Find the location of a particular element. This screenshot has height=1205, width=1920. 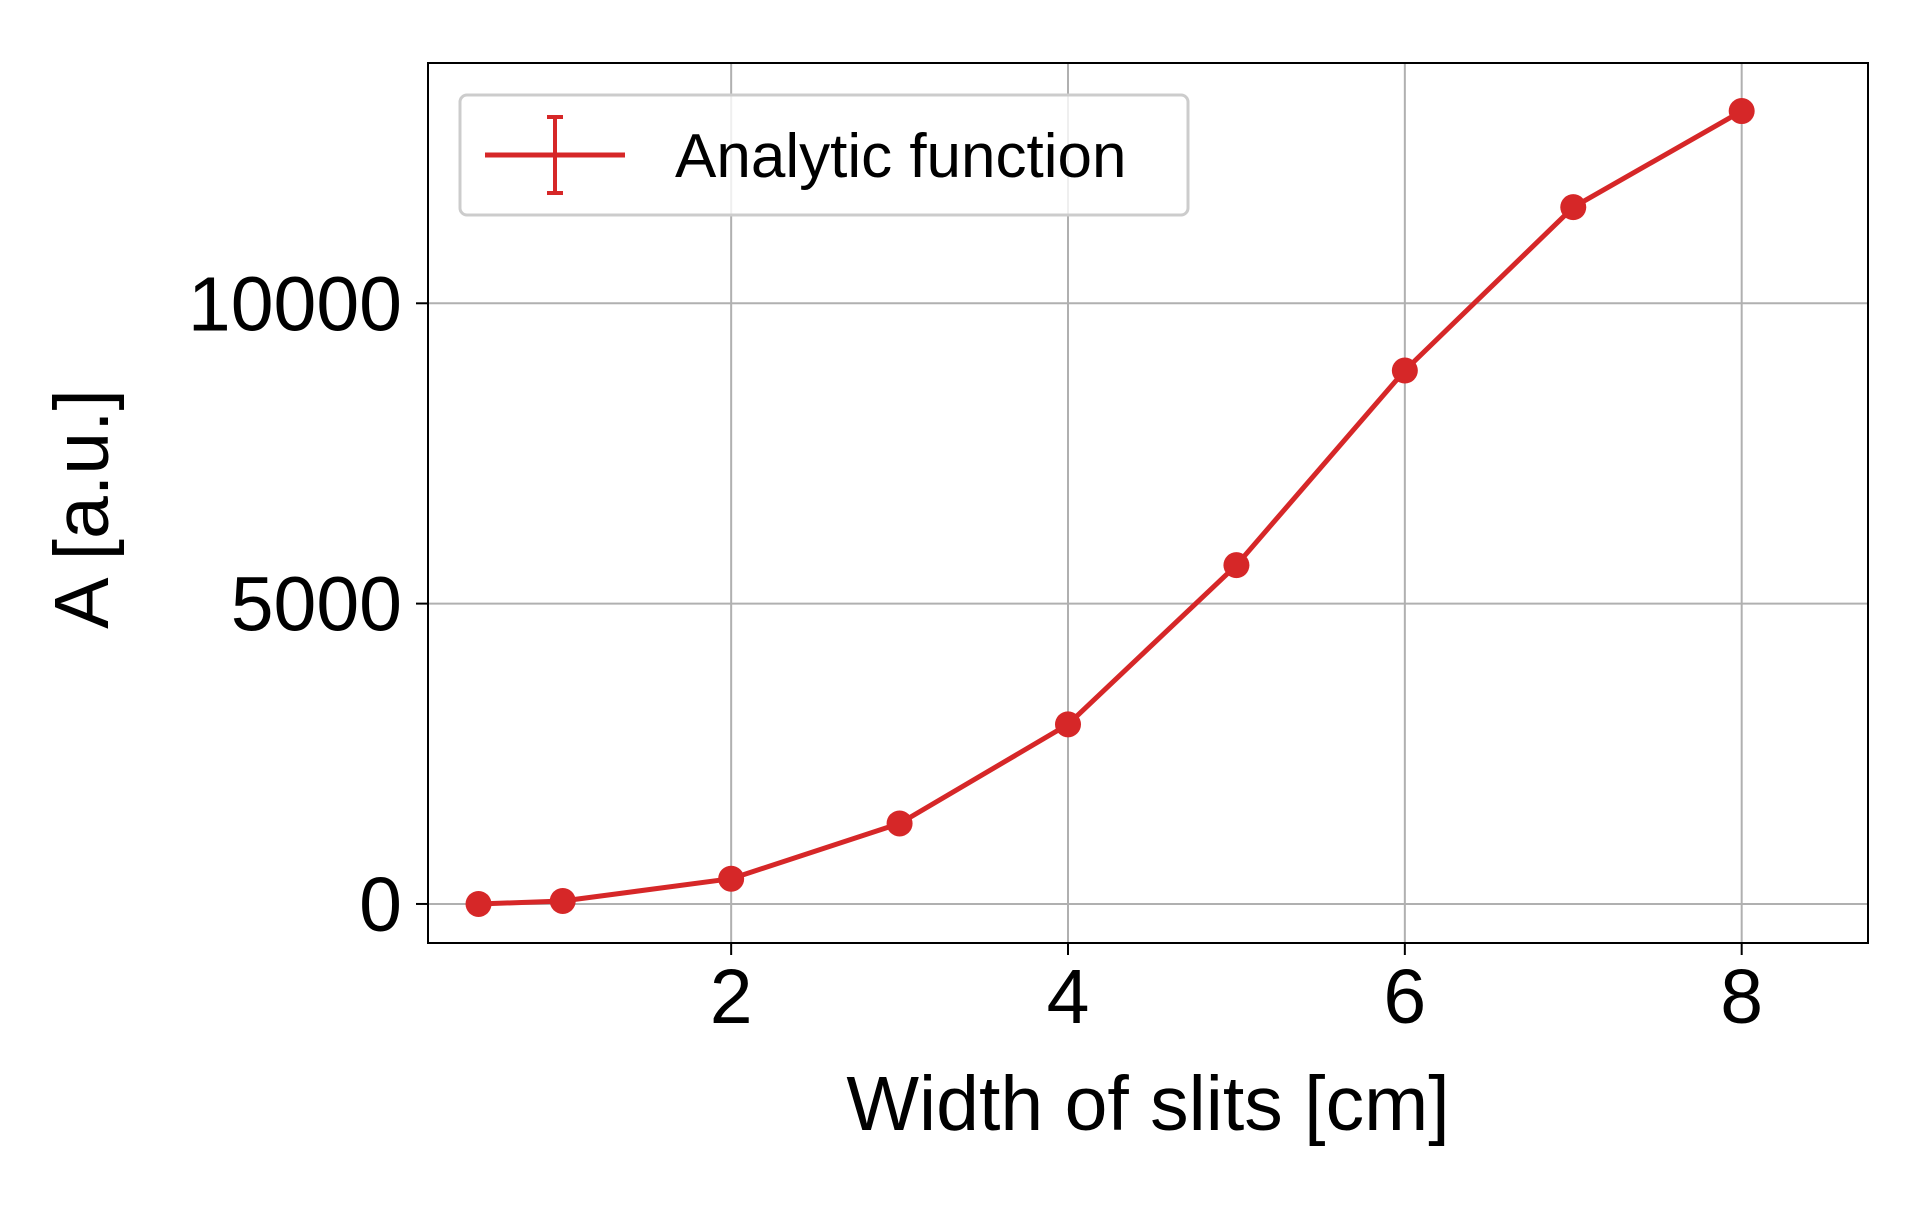

legend-box is located at coordinates (824, 155).